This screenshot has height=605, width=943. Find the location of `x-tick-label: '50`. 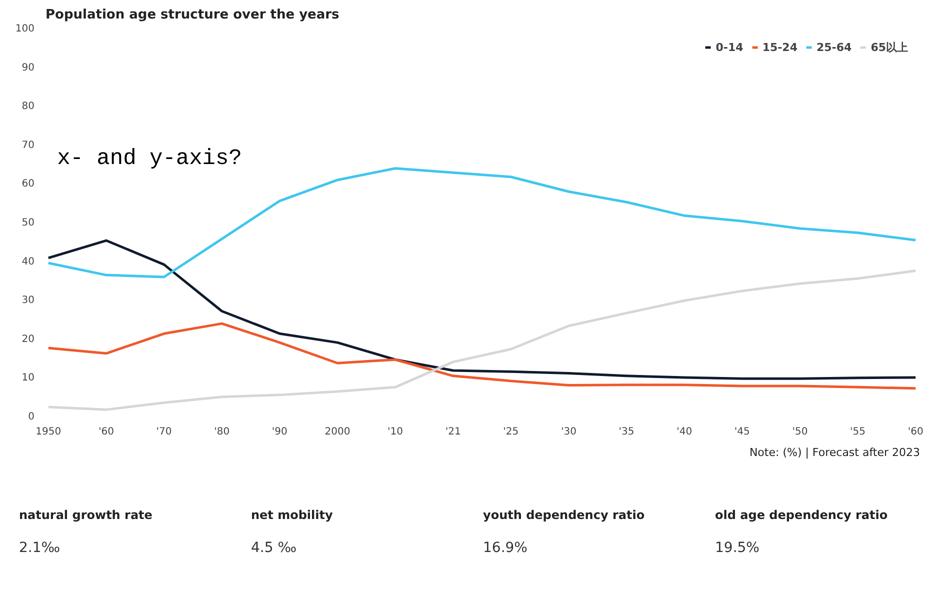

x-tick-label: '50 is located at coordinates (800, 432).